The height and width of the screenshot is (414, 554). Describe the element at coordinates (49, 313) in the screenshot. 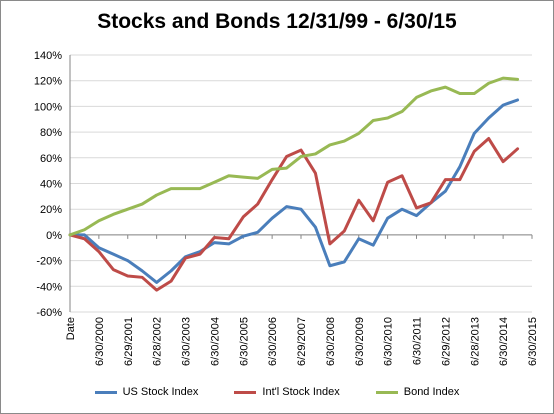

I see `y-tick-label: -60%` at that location.